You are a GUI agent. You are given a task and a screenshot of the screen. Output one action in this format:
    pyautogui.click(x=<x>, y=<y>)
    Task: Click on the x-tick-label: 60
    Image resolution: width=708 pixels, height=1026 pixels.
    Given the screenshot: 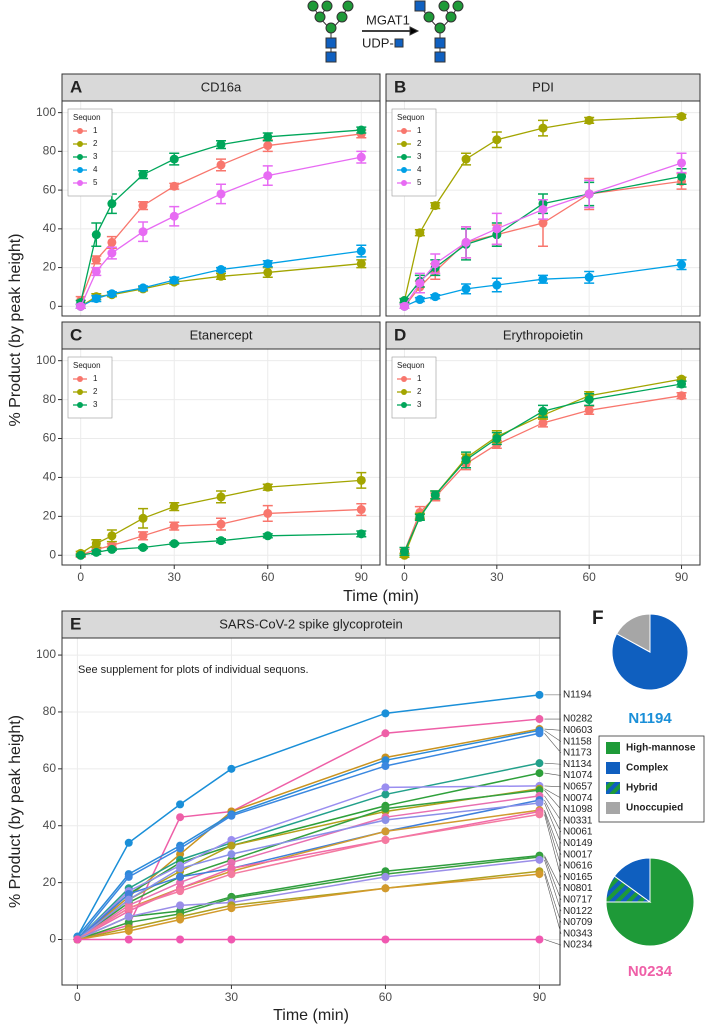 What is the action you would take?
    pyautogui.click(x=589, y=577)
    